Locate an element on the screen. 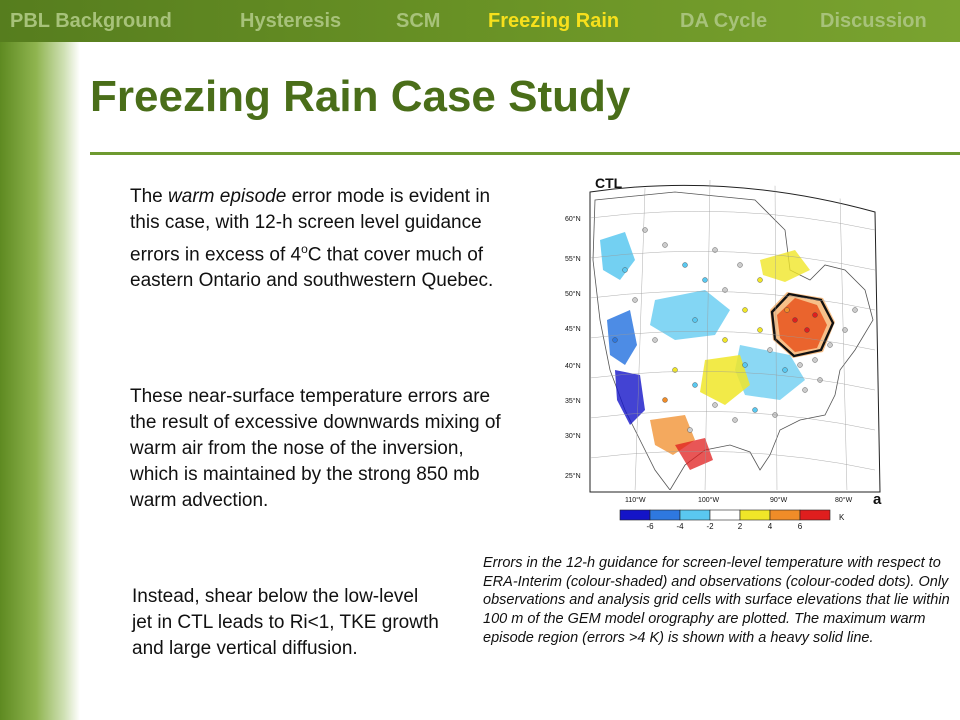  panel-title: CTL is located at coordinates (609, 183).